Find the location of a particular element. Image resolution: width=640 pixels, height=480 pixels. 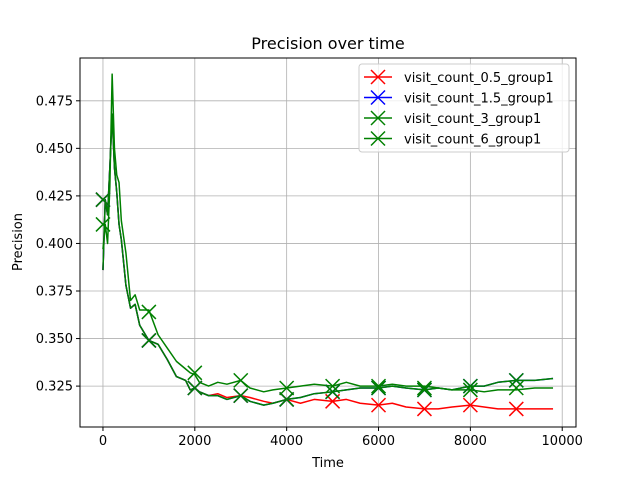

legend-label: visit_count_3_group1 is located at coordinates (472, 119).